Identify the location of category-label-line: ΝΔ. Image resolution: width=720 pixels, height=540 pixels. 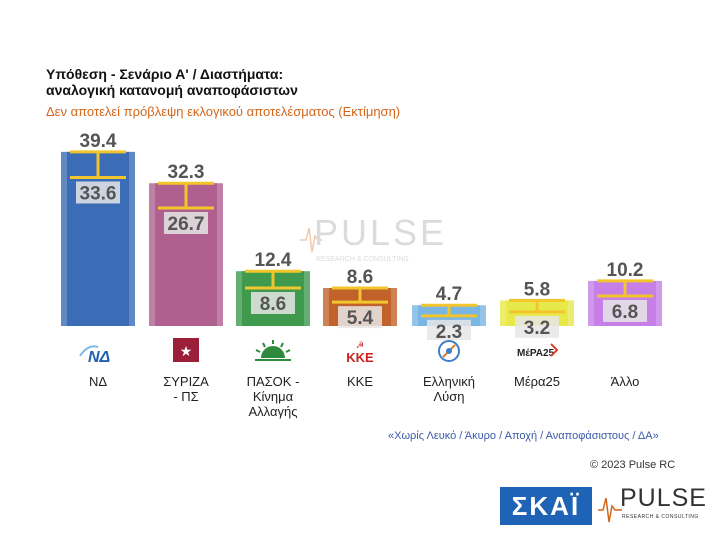
(98, 381).